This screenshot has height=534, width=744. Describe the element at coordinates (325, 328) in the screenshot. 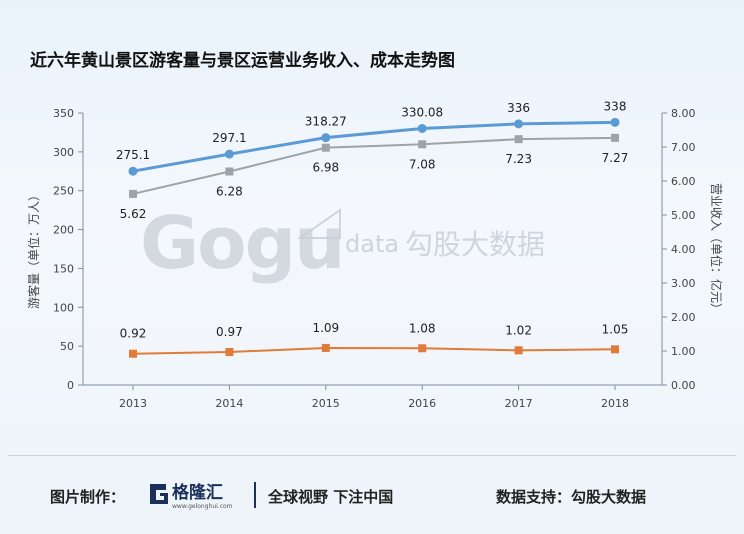

I see `data-label: 1.09` at that location.